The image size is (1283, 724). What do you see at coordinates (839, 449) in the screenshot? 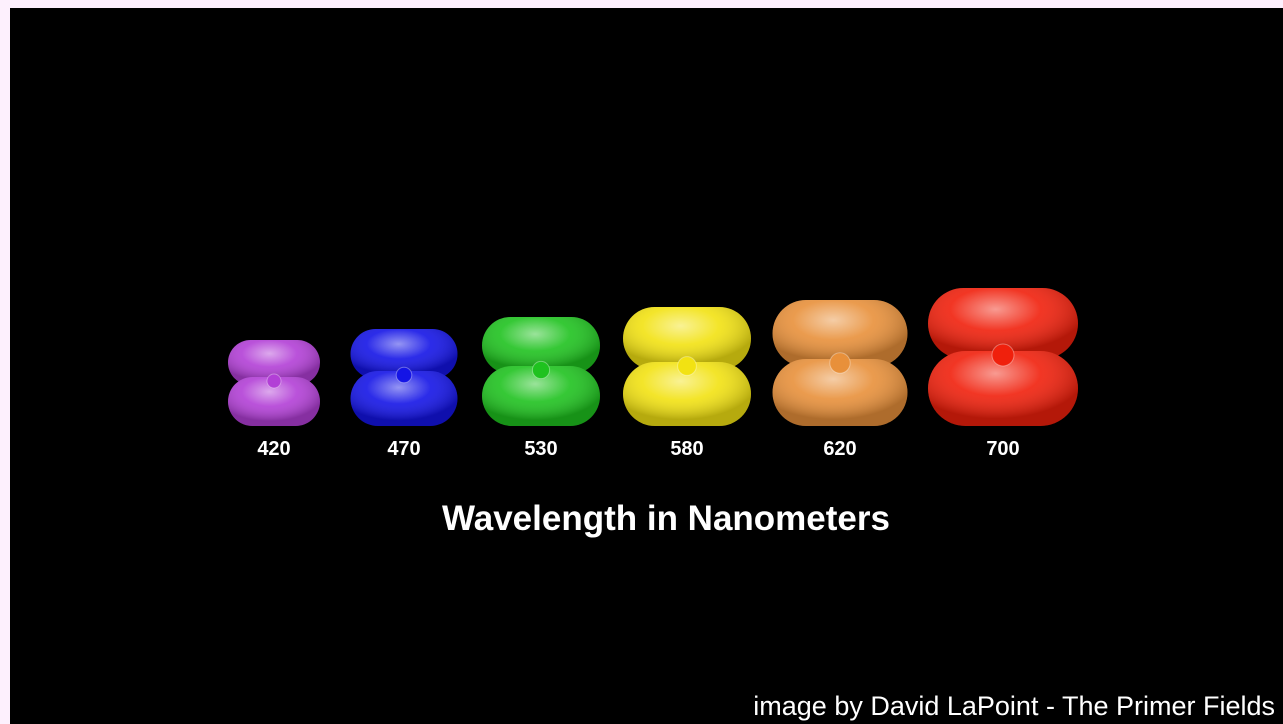
I see `wavelength-label: 620` at bounding box center [839, 449].